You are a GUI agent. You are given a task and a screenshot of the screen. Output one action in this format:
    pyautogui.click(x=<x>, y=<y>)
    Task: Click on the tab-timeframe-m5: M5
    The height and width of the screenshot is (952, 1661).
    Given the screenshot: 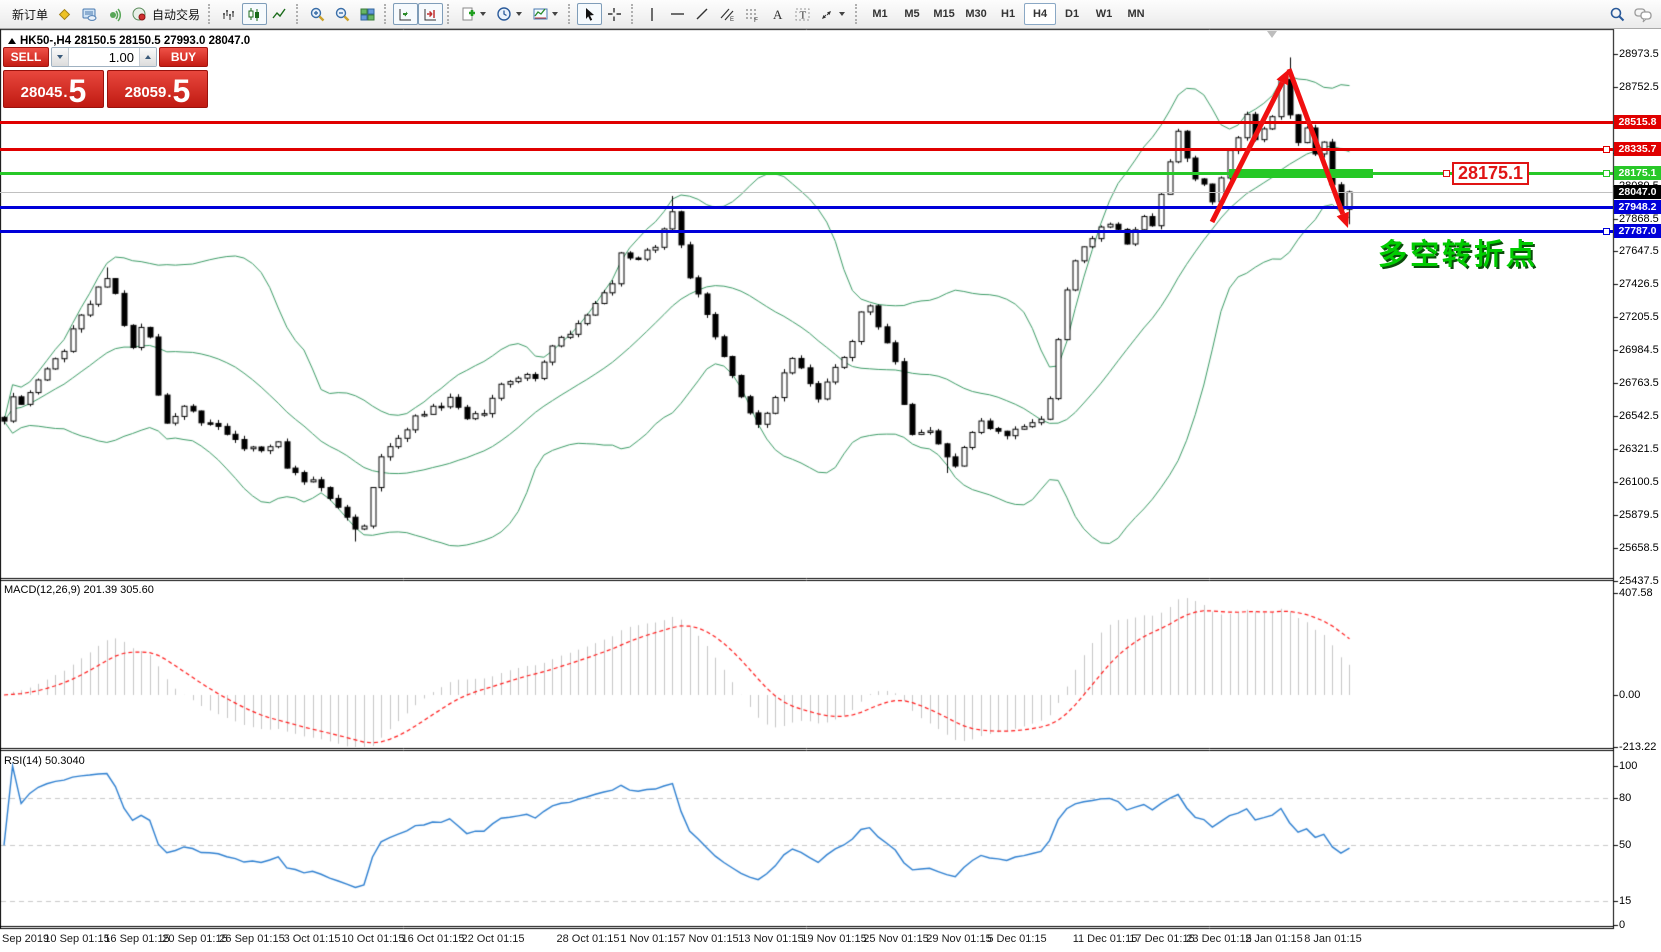 What is the action you would take?
    pyautogui.click(x=912, y=14)
    